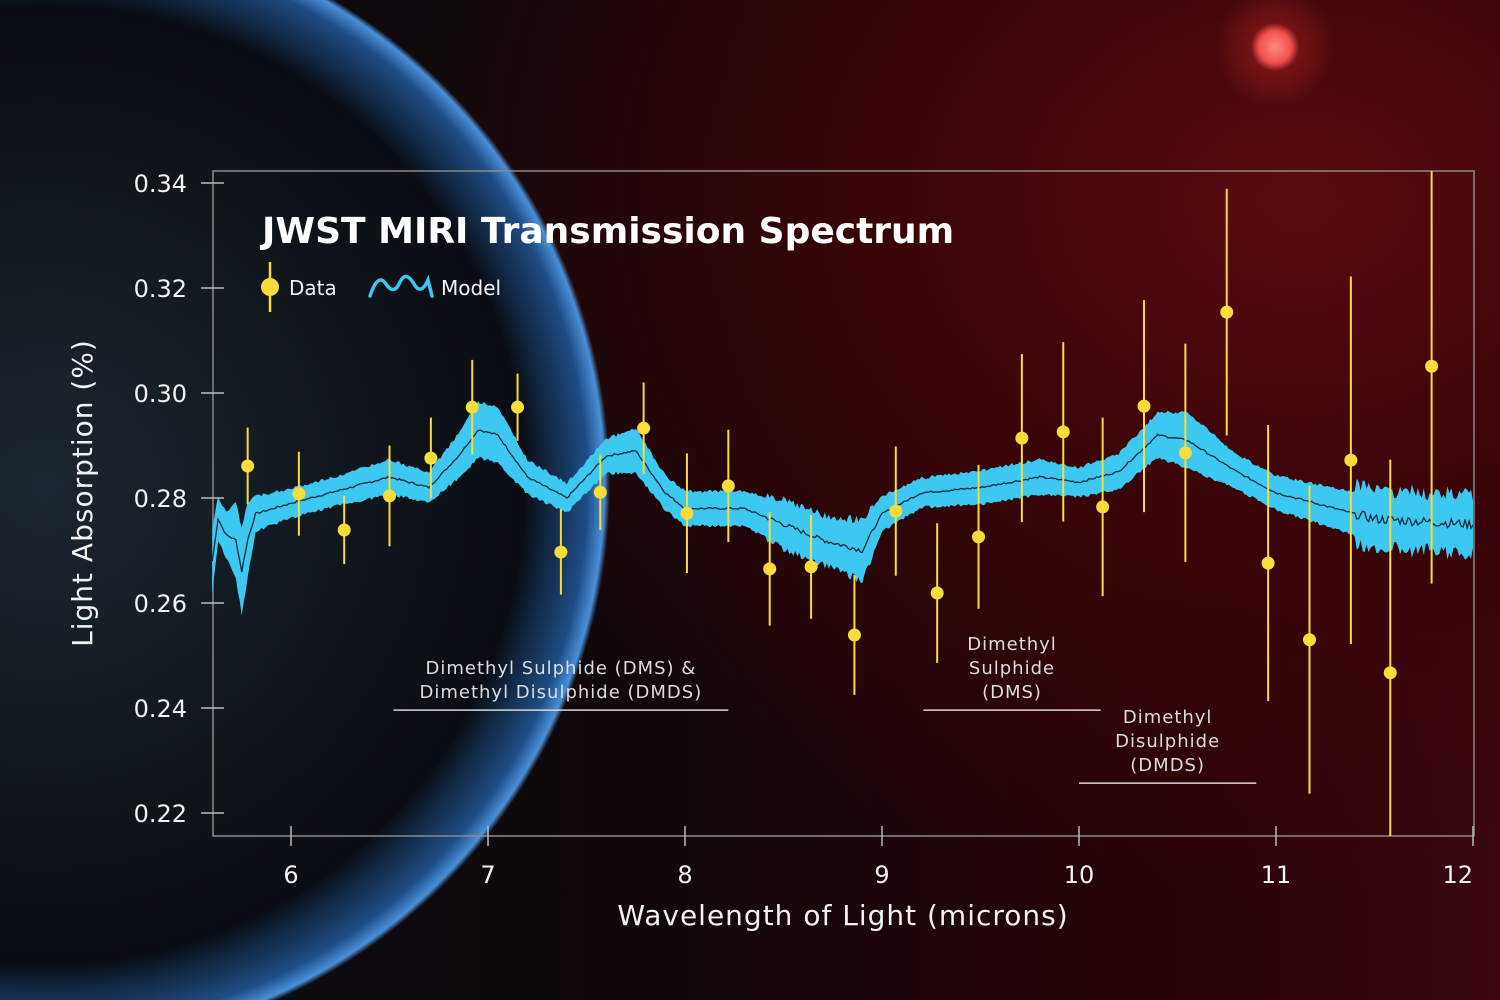 The image size is (1500, 1000). Describe the element at coordinates (160, 289) in the screenshot. I see `y-tick-label: 0.32` at that location.